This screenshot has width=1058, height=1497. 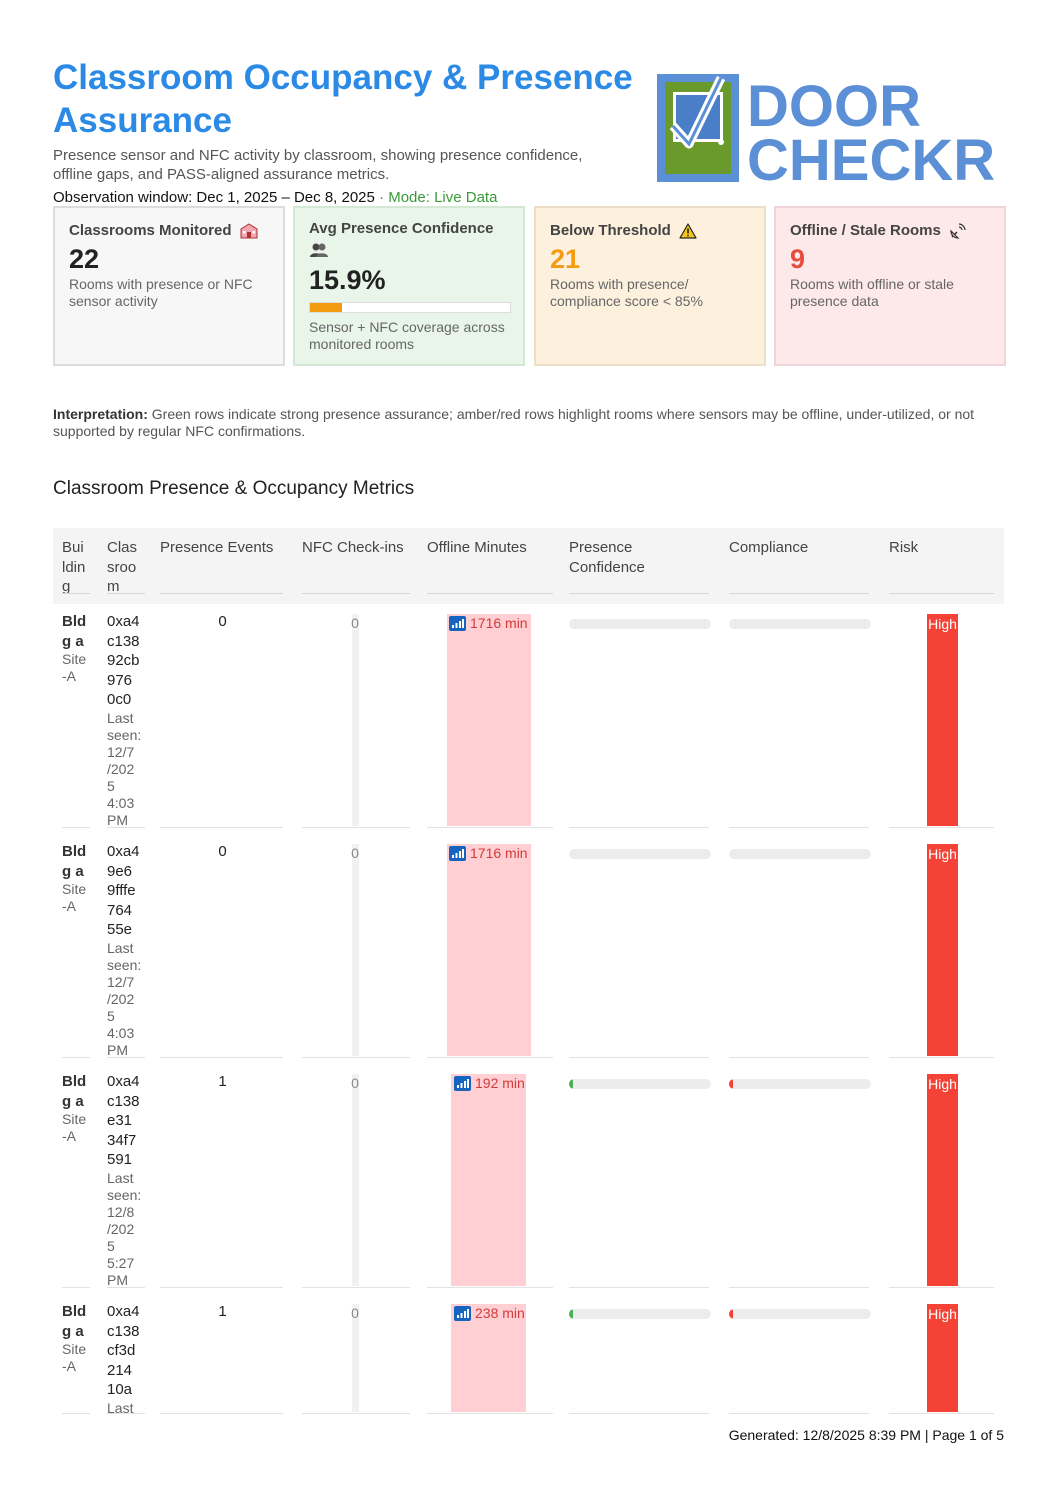 I want to click on presence-confidence-fill, so click(x=571, y=1084).